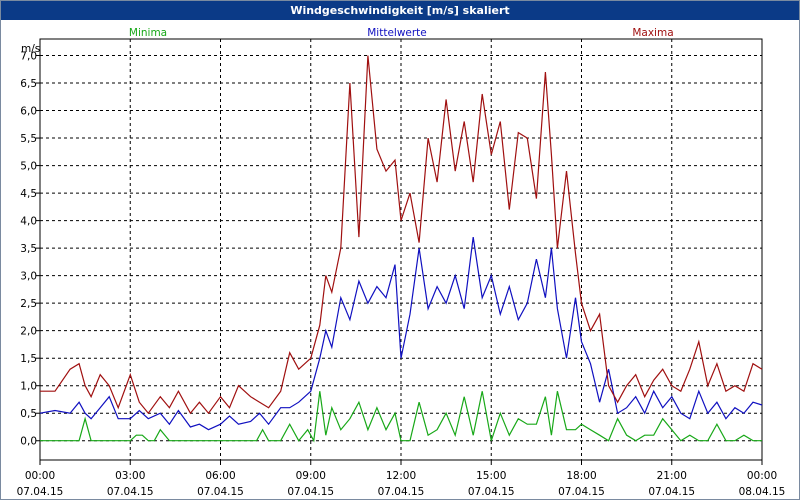  I want to click on y-tick-label: 1,5, so click(28, 359).